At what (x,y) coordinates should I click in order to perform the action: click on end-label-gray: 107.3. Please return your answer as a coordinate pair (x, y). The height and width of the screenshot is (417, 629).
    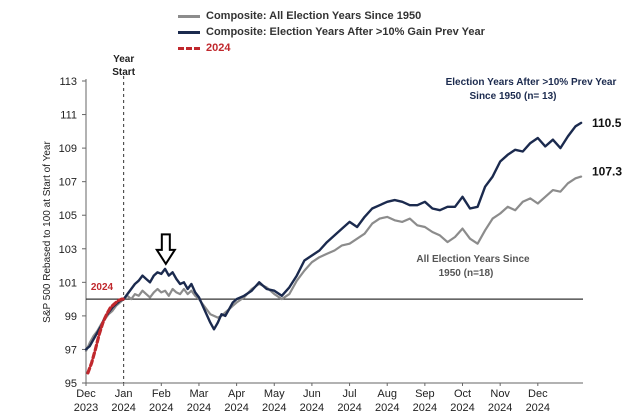
    Looking at the image, I should click on (607, 172).